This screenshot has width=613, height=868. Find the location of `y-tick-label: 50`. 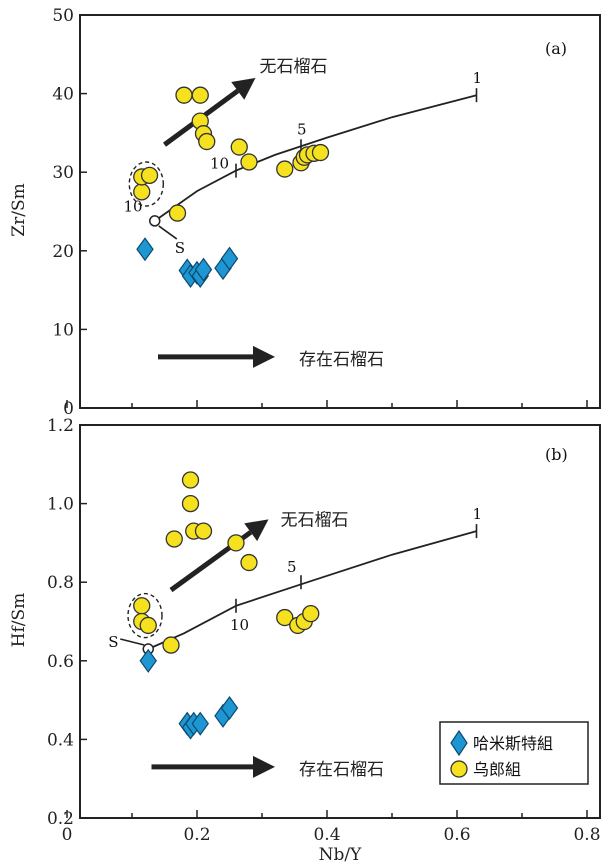

y-tick-label: 50 is located at coordinates (63, 16).